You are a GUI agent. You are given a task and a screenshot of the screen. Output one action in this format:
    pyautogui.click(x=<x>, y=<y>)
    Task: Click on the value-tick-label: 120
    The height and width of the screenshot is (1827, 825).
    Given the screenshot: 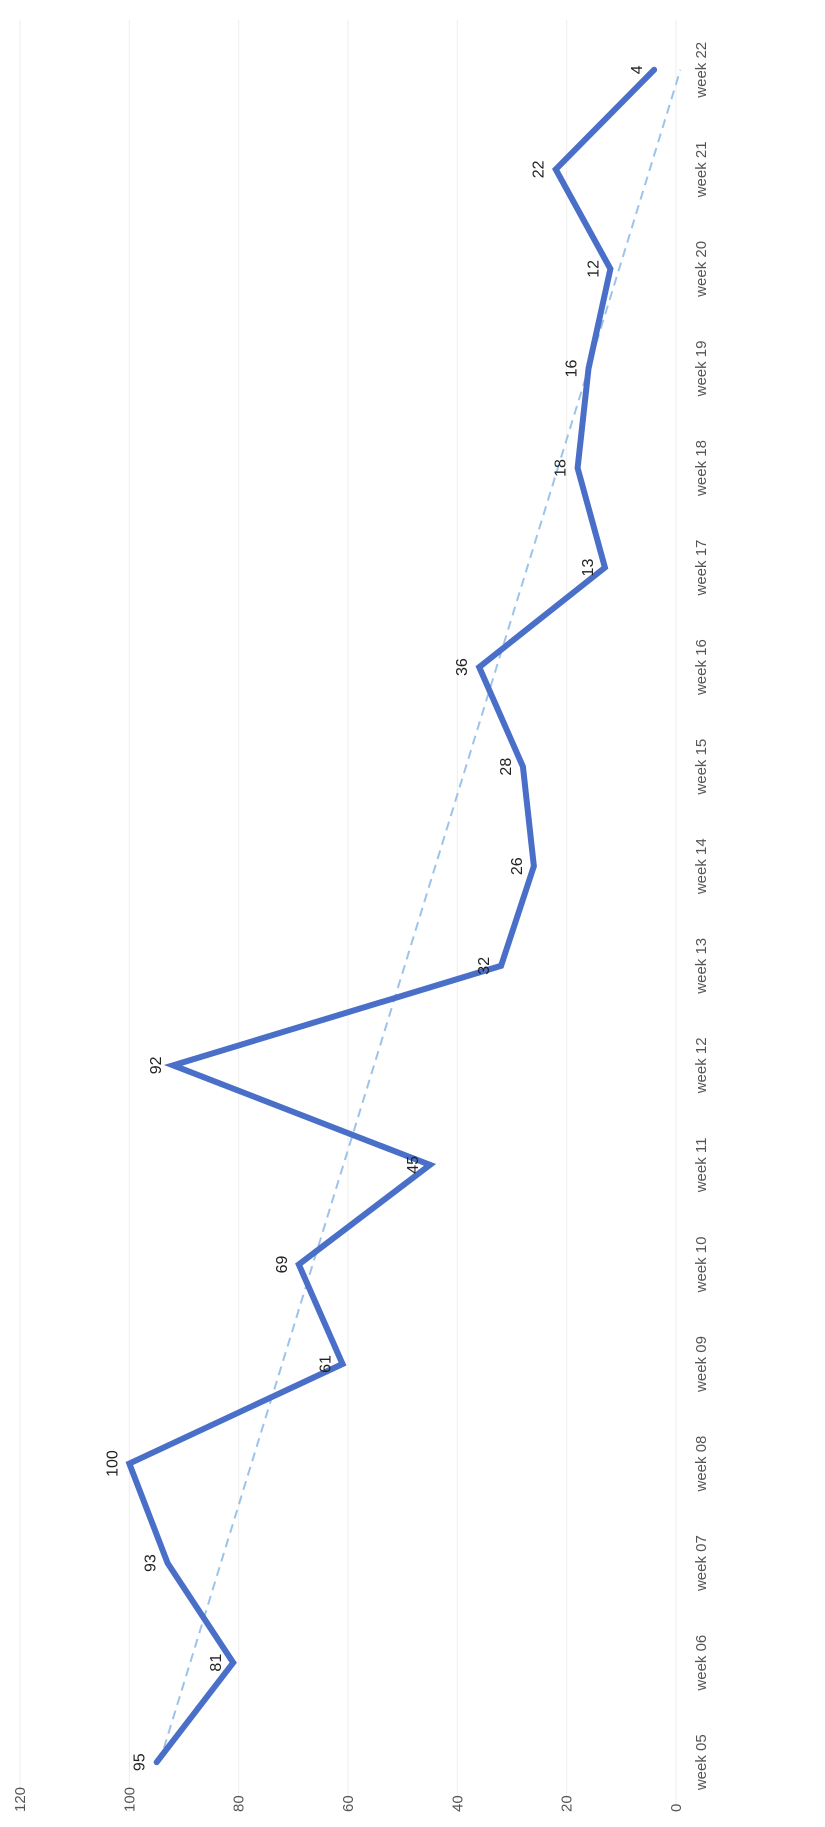 What is the action you would take?
    pyautogui.click(x=20, y=1799)
    